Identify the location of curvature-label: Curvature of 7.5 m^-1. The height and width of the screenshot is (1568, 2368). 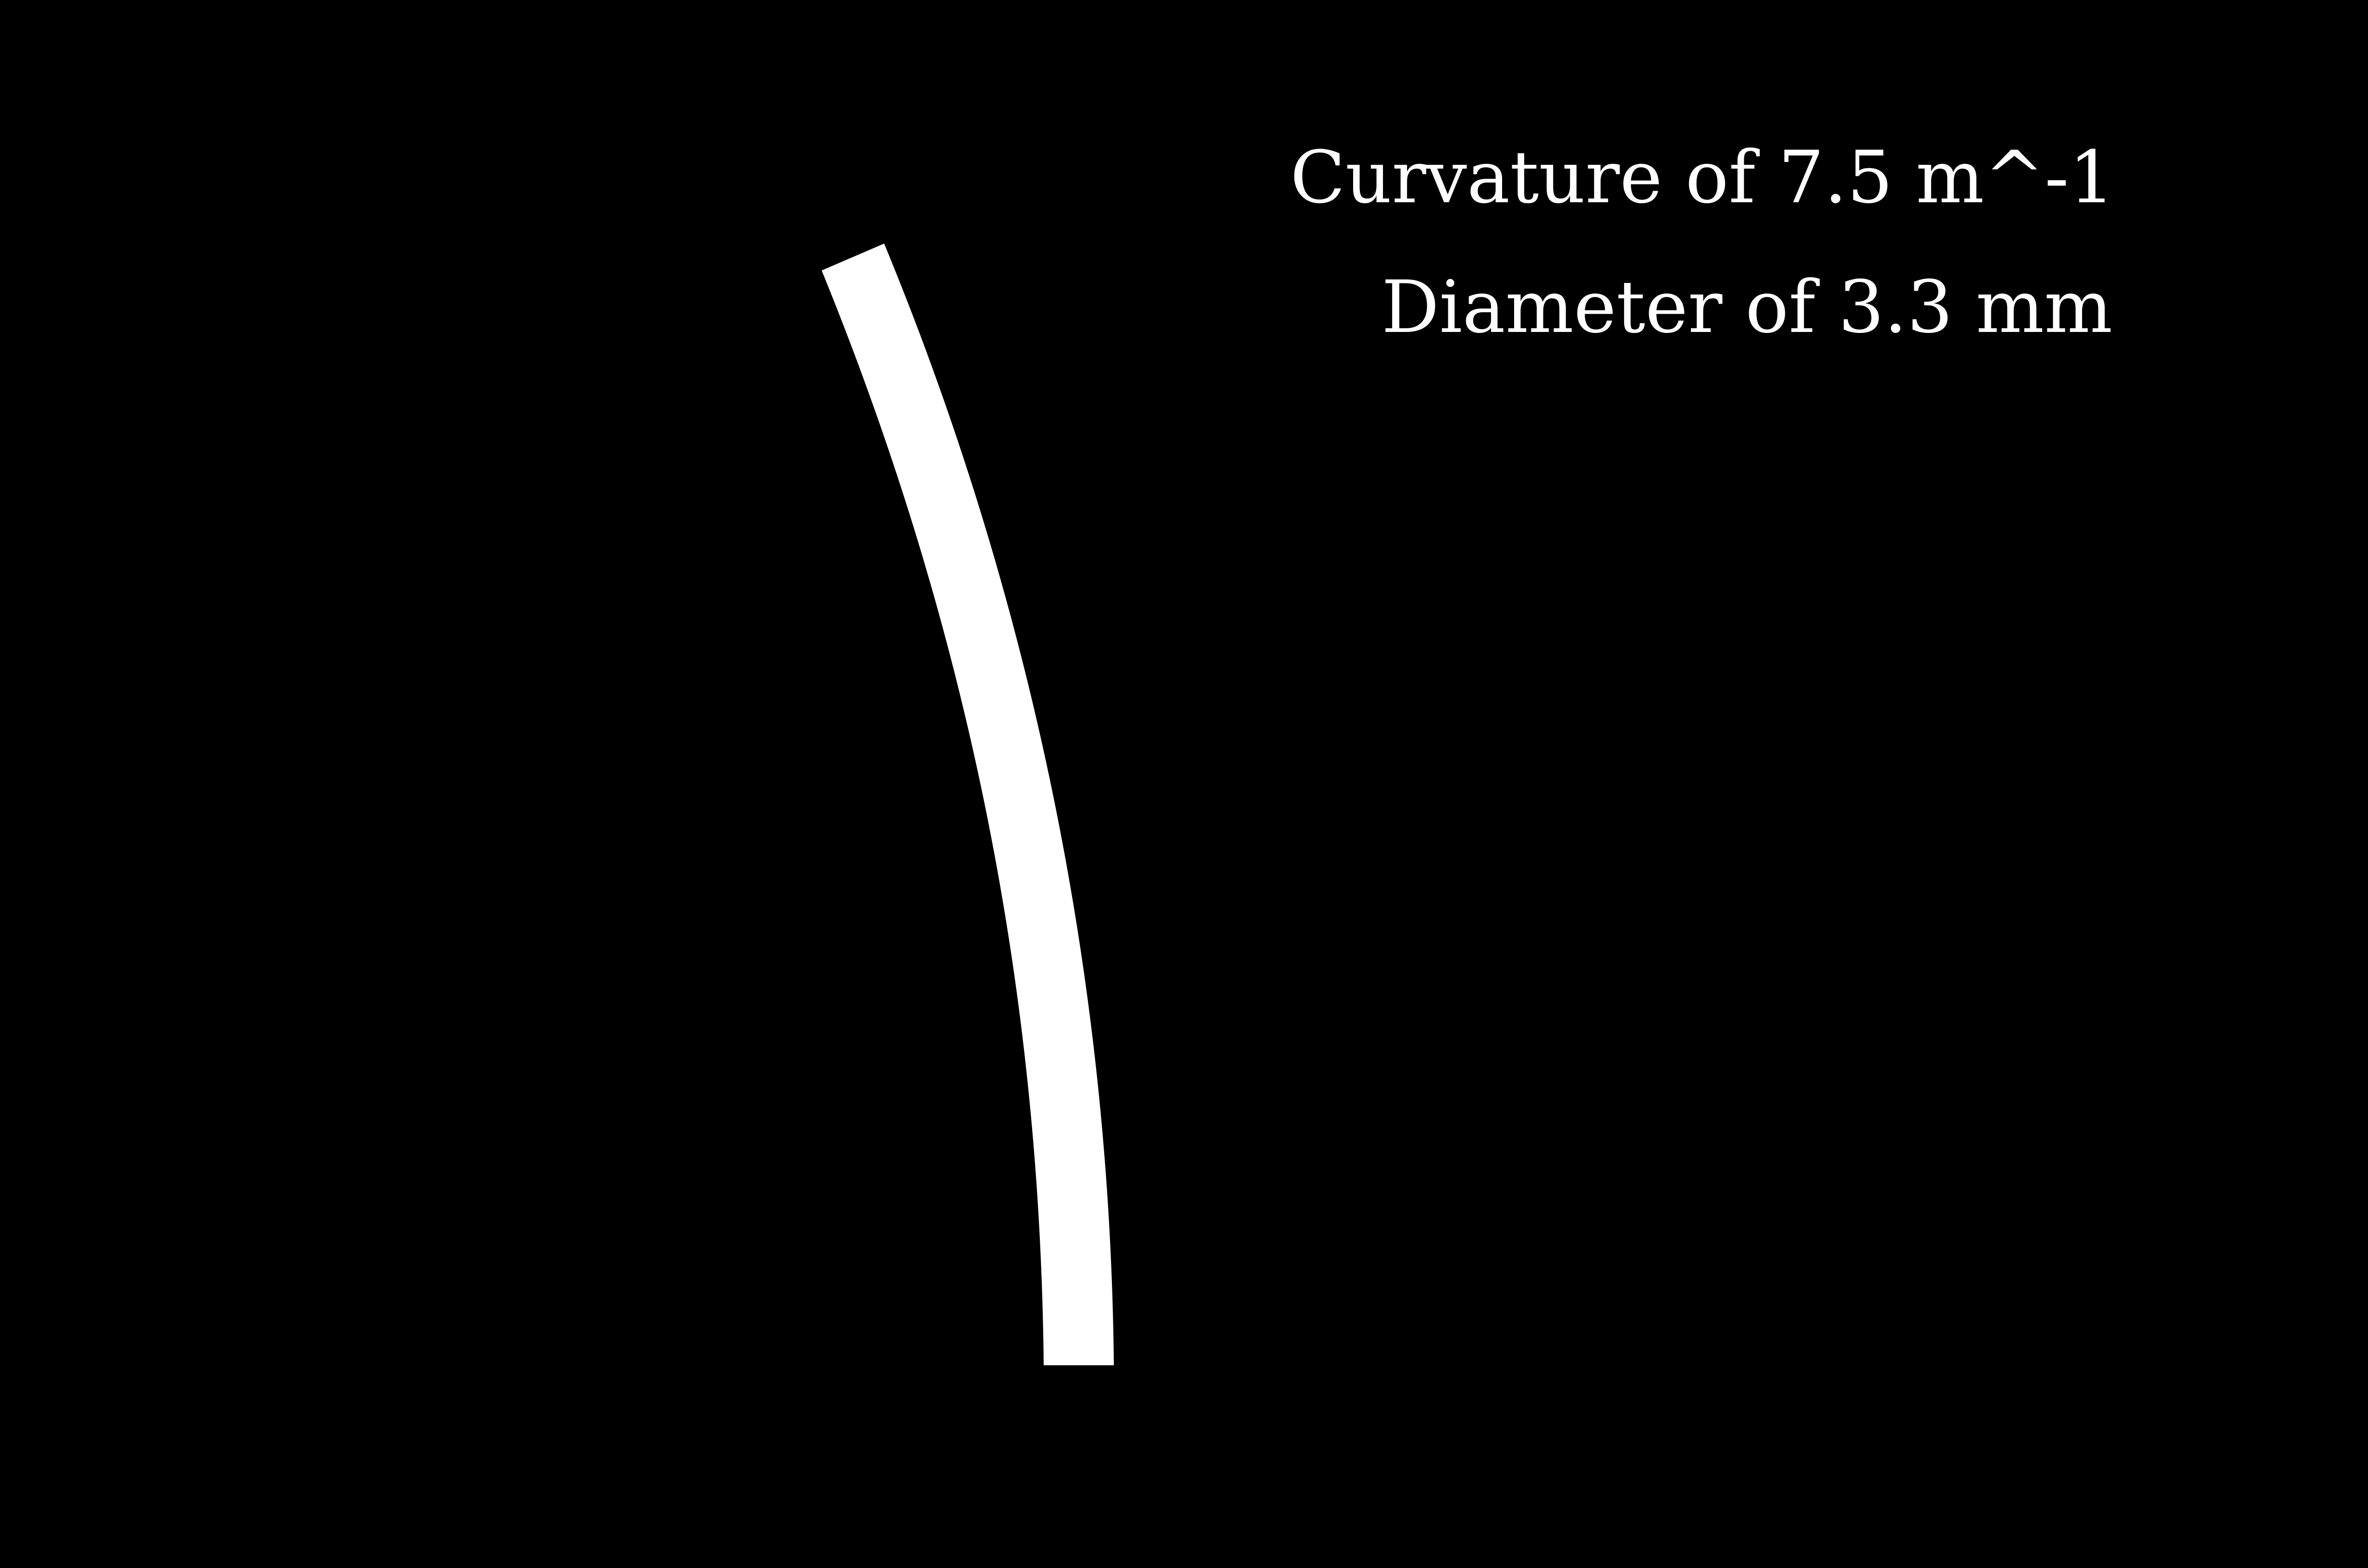
(1703, 178).